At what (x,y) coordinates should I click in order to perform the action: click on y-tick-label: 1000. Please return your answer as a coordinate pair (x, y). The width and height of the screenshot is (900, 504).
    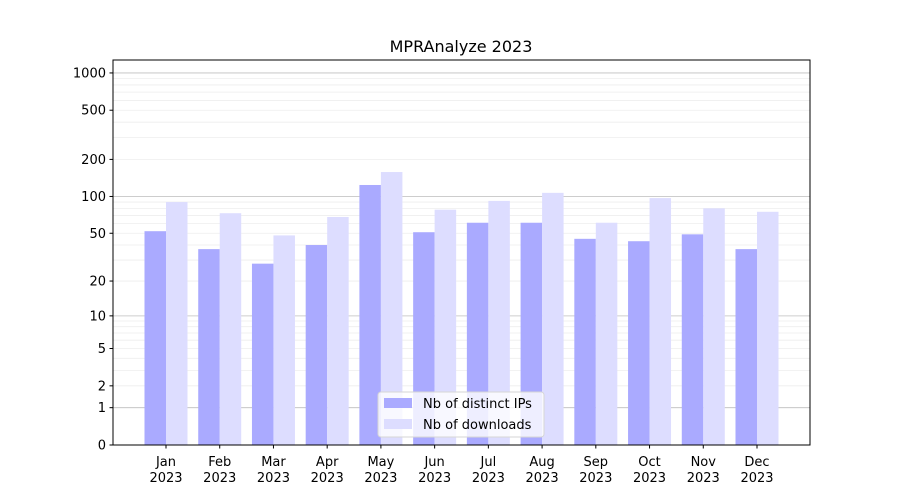
    Looking at the image, I should click on (89, 73).